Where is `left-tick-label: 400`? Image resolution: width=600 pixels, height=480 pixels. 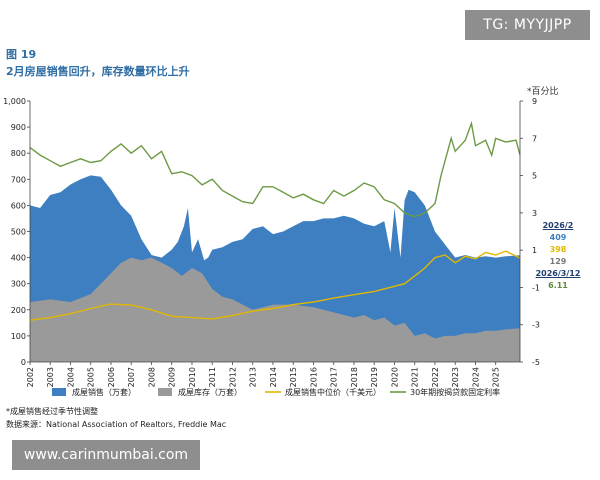
left-tick-label: 400 is located at coordinates (18, 258).